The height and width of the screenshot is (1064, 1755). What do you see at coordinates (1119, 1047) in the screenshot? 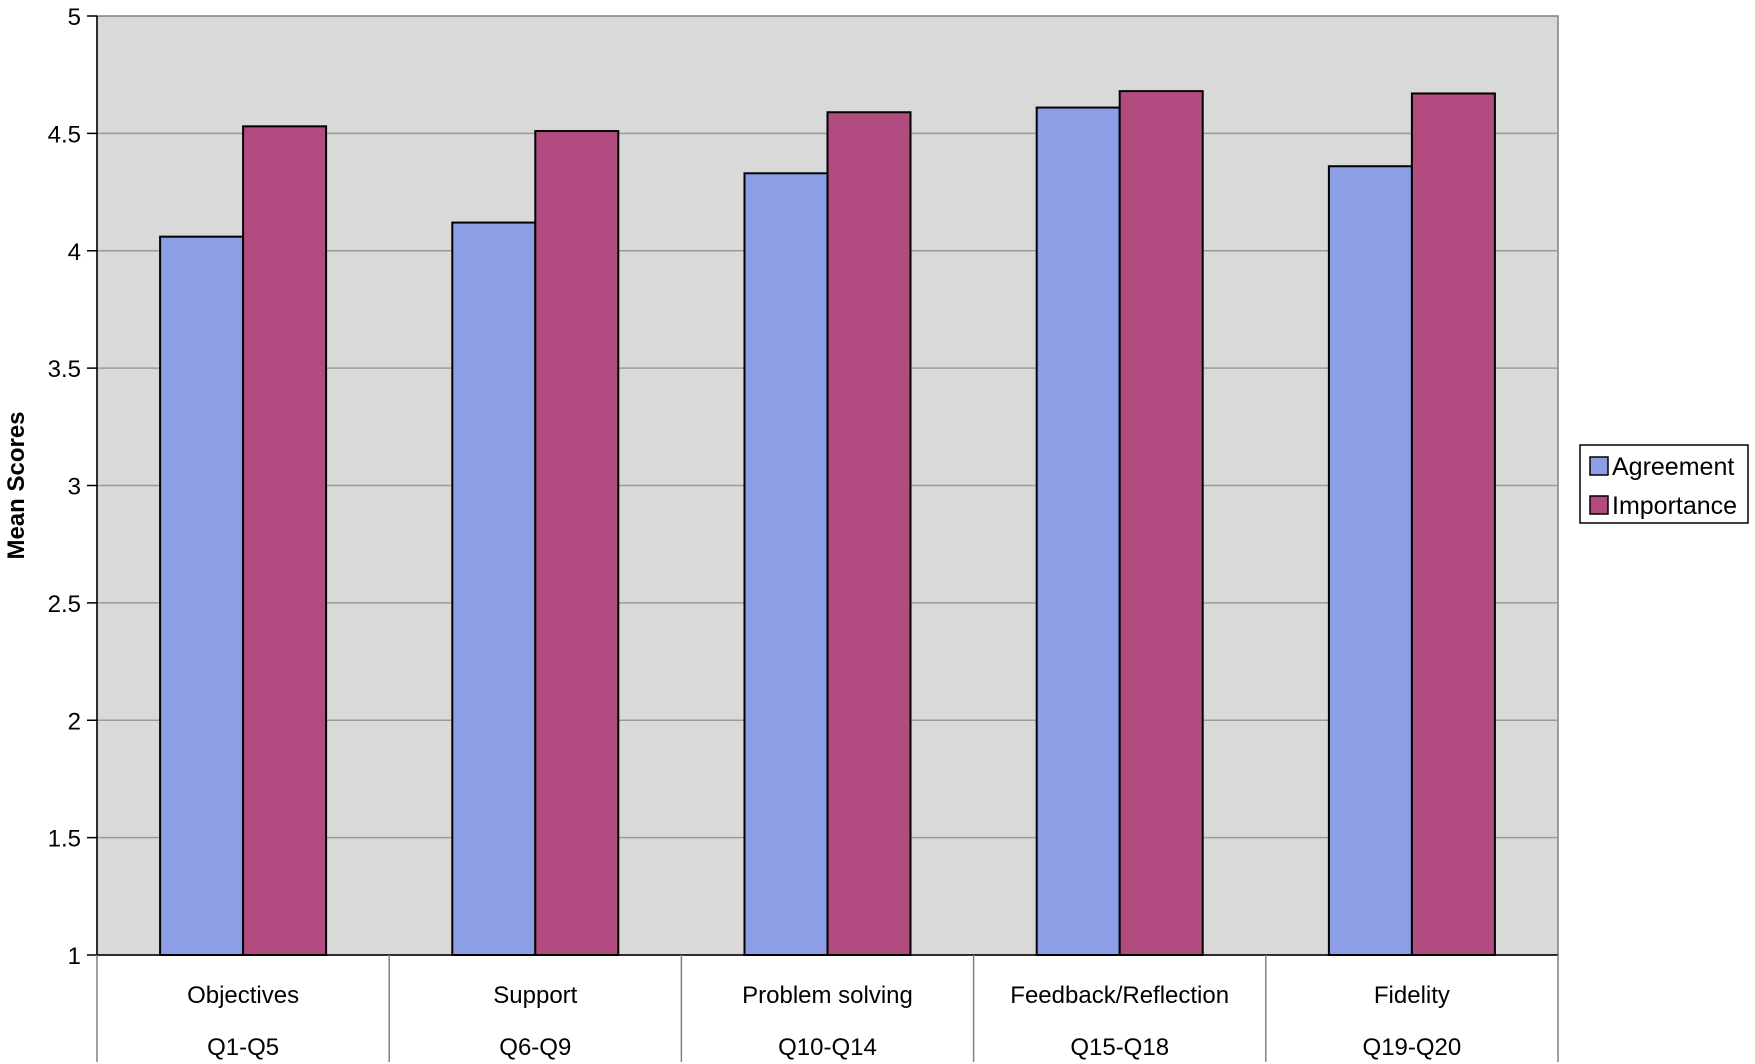
I see `x-category-range: Q15-Q18` at bounding box center [1119, 1047].